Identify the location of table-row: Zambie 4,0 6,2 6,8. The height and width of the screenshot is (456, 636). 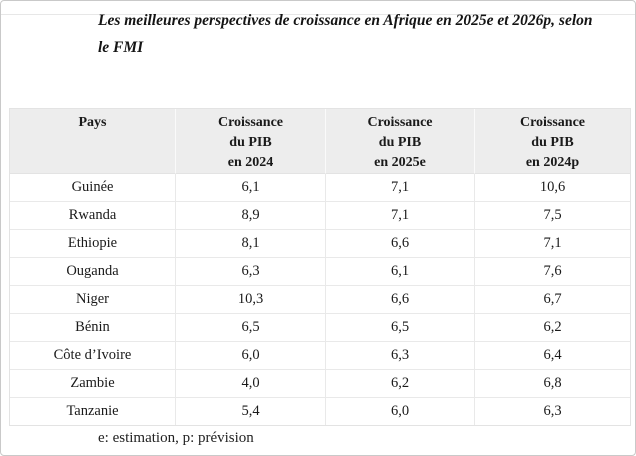
(320, 384).